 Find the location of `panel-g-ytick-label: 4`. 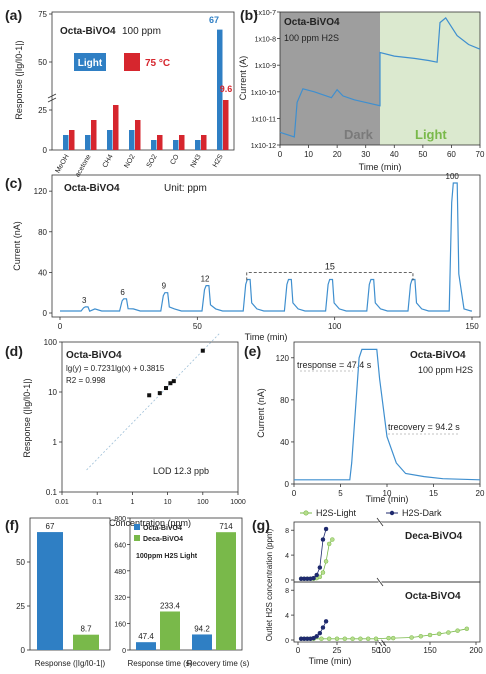

panel-g-ytick-label: 4 is located at coordinates (287, 556).